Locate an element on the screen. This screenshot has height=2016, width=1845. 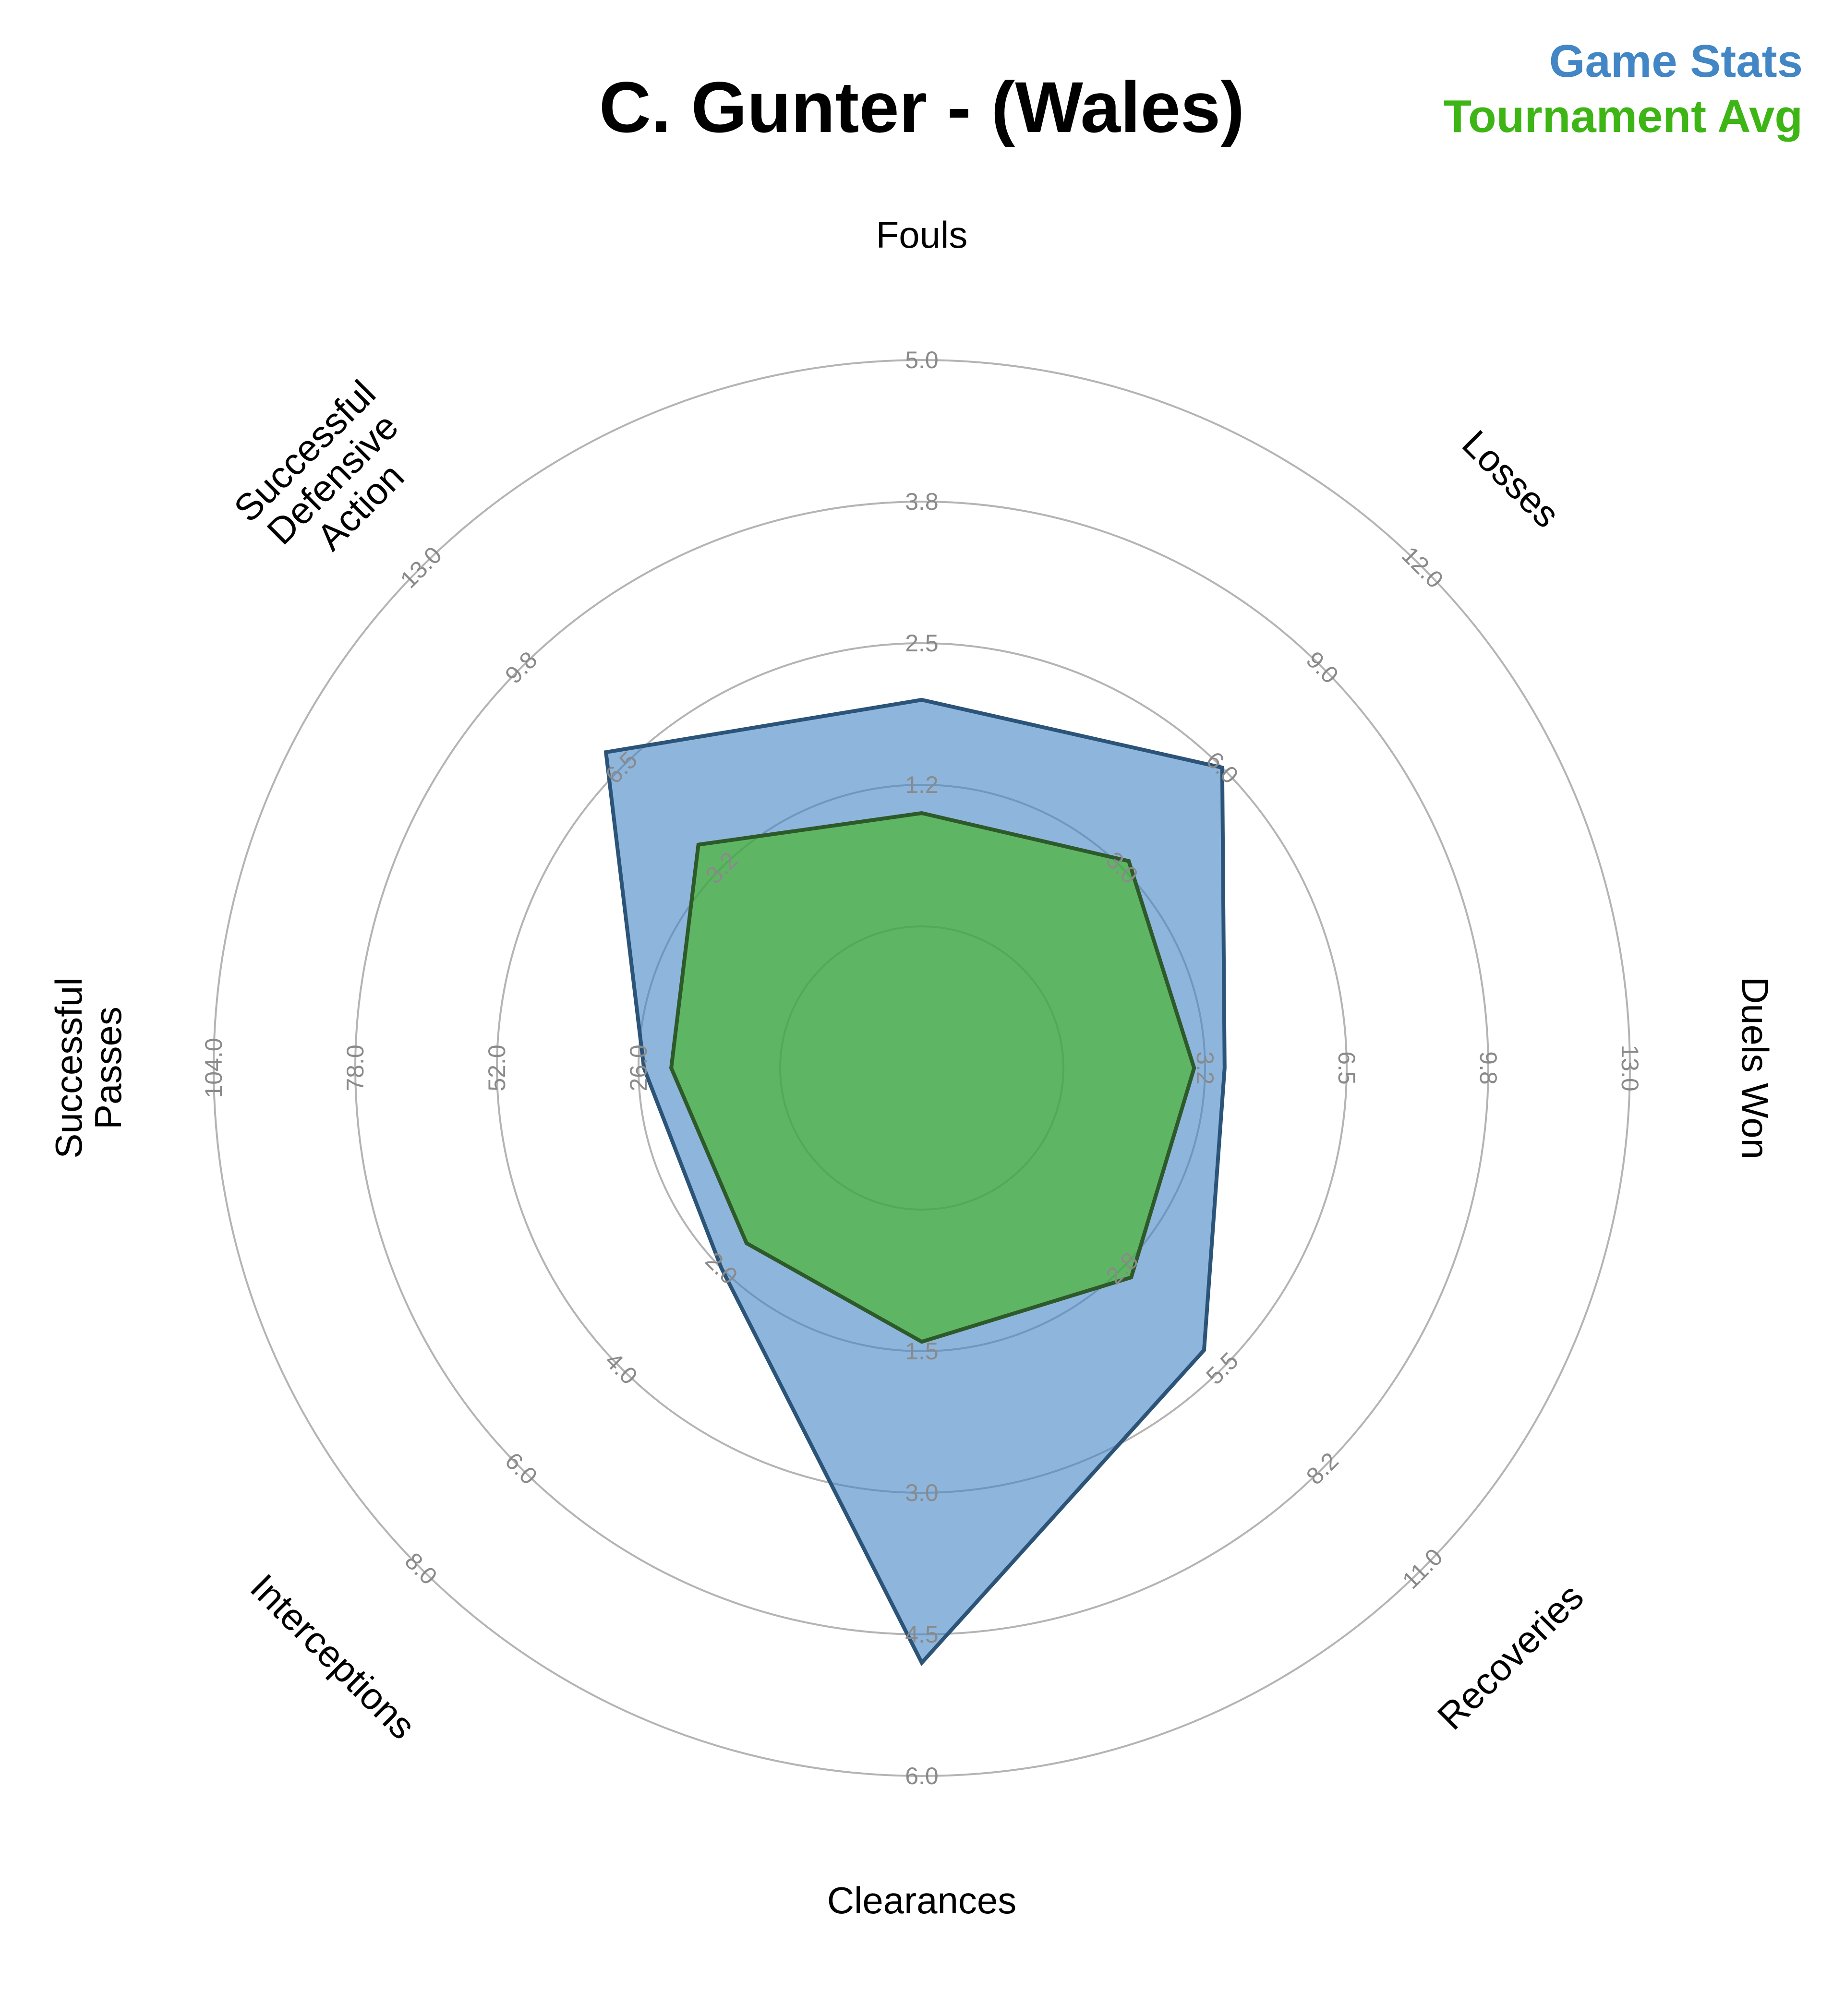
tick-label: 26.0 is located at coordinates (638, 1067).